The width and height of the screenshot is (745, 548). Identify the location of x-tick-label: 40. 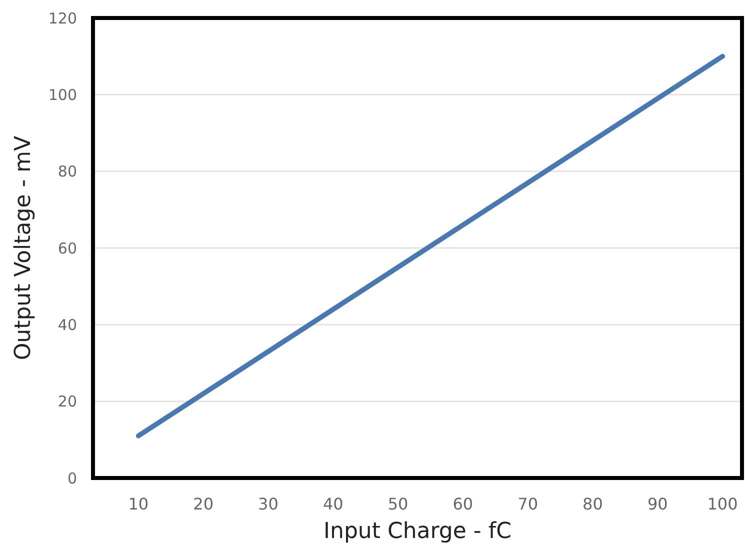
(333, 504).